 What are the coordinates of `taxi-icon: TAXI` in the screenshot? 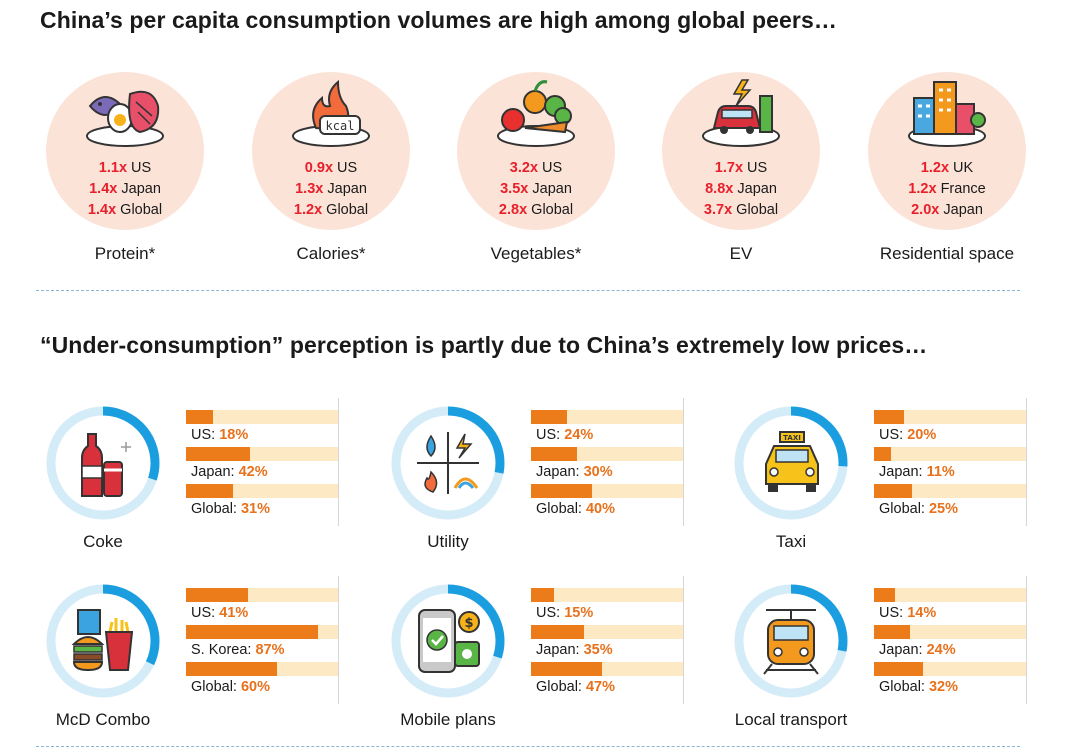 It's located at (791, 463).